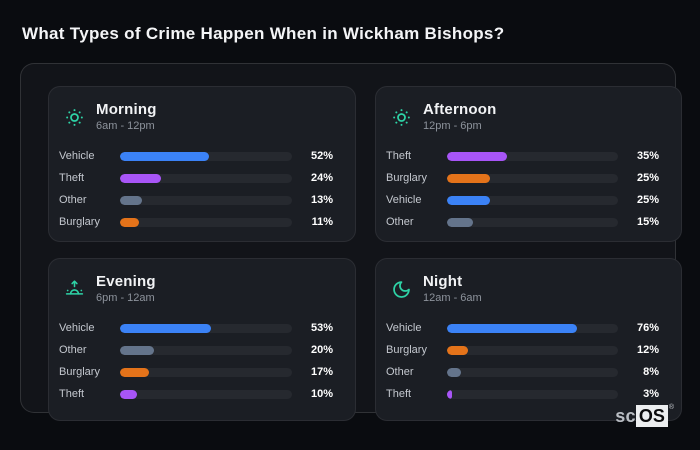  Describe the element at coordinates (647, 350) in the screenshot. I see `bar-value: 12%` at that location.